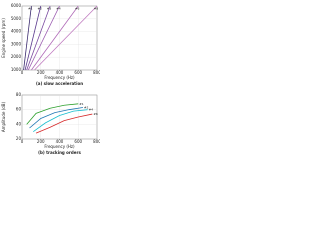 Image resolution: width=320 pixels, height=240 pixels. Describe the element at coordinates (59, 83) in the screenshot. I see `caption: (a) slow acceleration` at that location.